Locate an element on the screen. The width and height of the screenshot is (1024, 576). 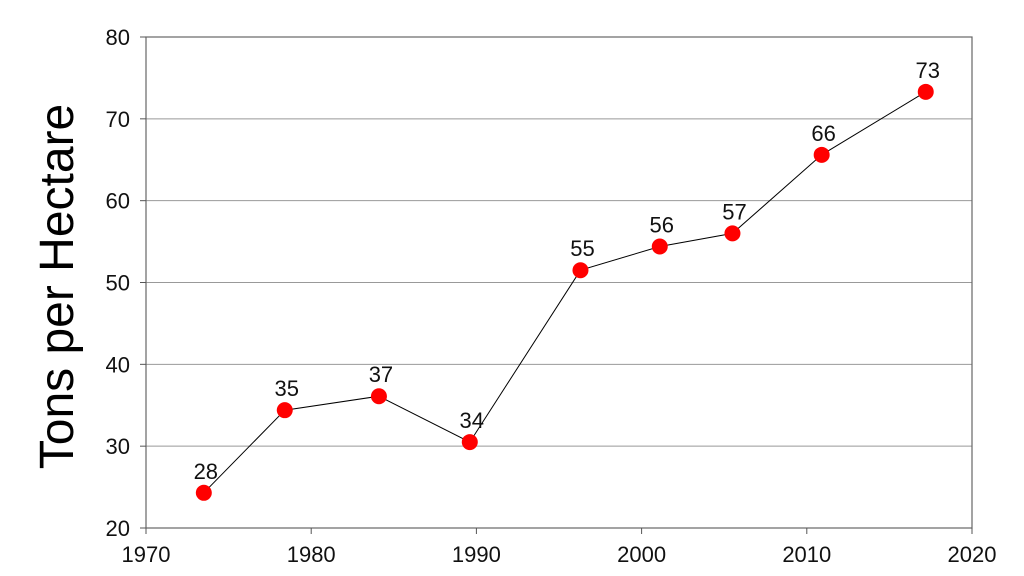
data-label: 28 is located at coordinates (206, 471).